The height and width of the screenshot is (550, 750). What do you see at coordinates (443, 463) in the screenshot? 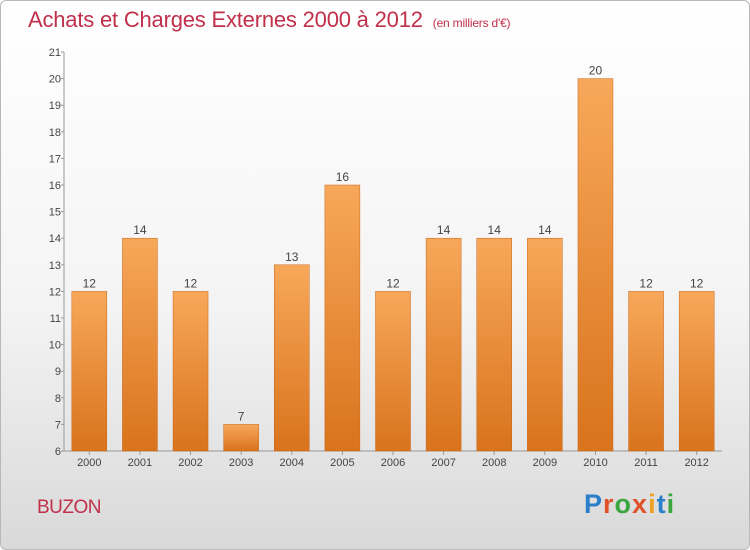
I see `x-tick-label: 2007` at bounding box center [443, 463].